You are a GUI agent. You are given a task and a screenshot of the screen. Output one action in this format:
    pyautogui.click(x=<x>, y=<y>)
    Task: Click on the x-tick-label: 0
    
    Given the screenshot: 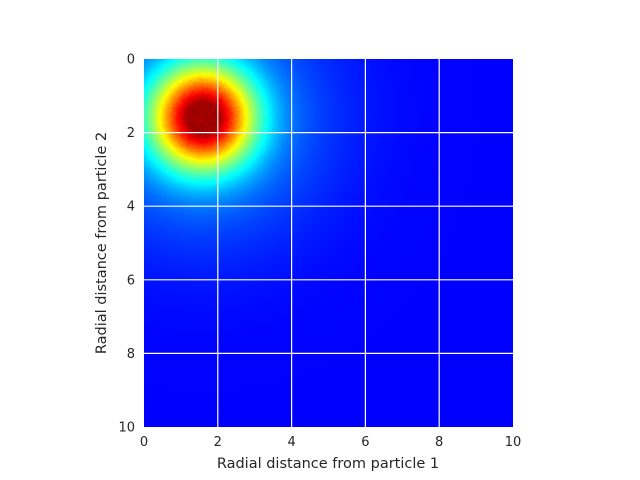 What is the action you would take?
    pyautogui.click(x=144, y=442)
    